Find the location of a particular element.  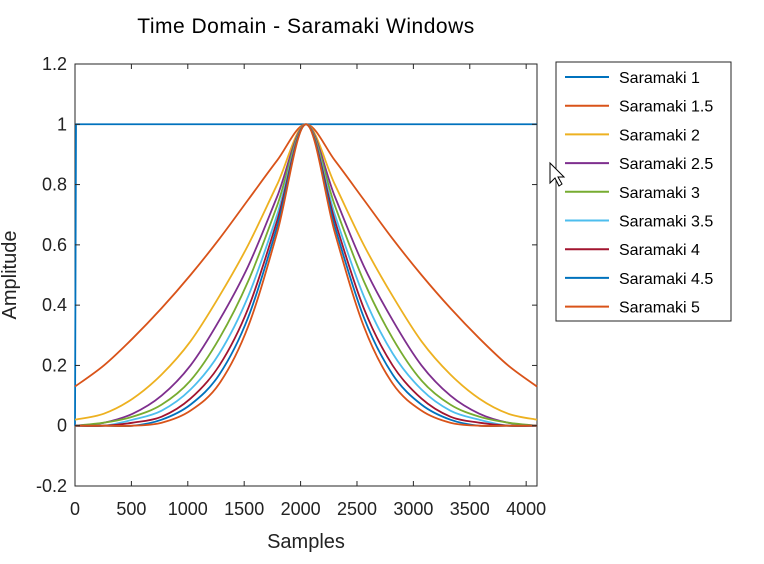

legend-label: Saramaki 3.5 is located at coordinates (666, 222).